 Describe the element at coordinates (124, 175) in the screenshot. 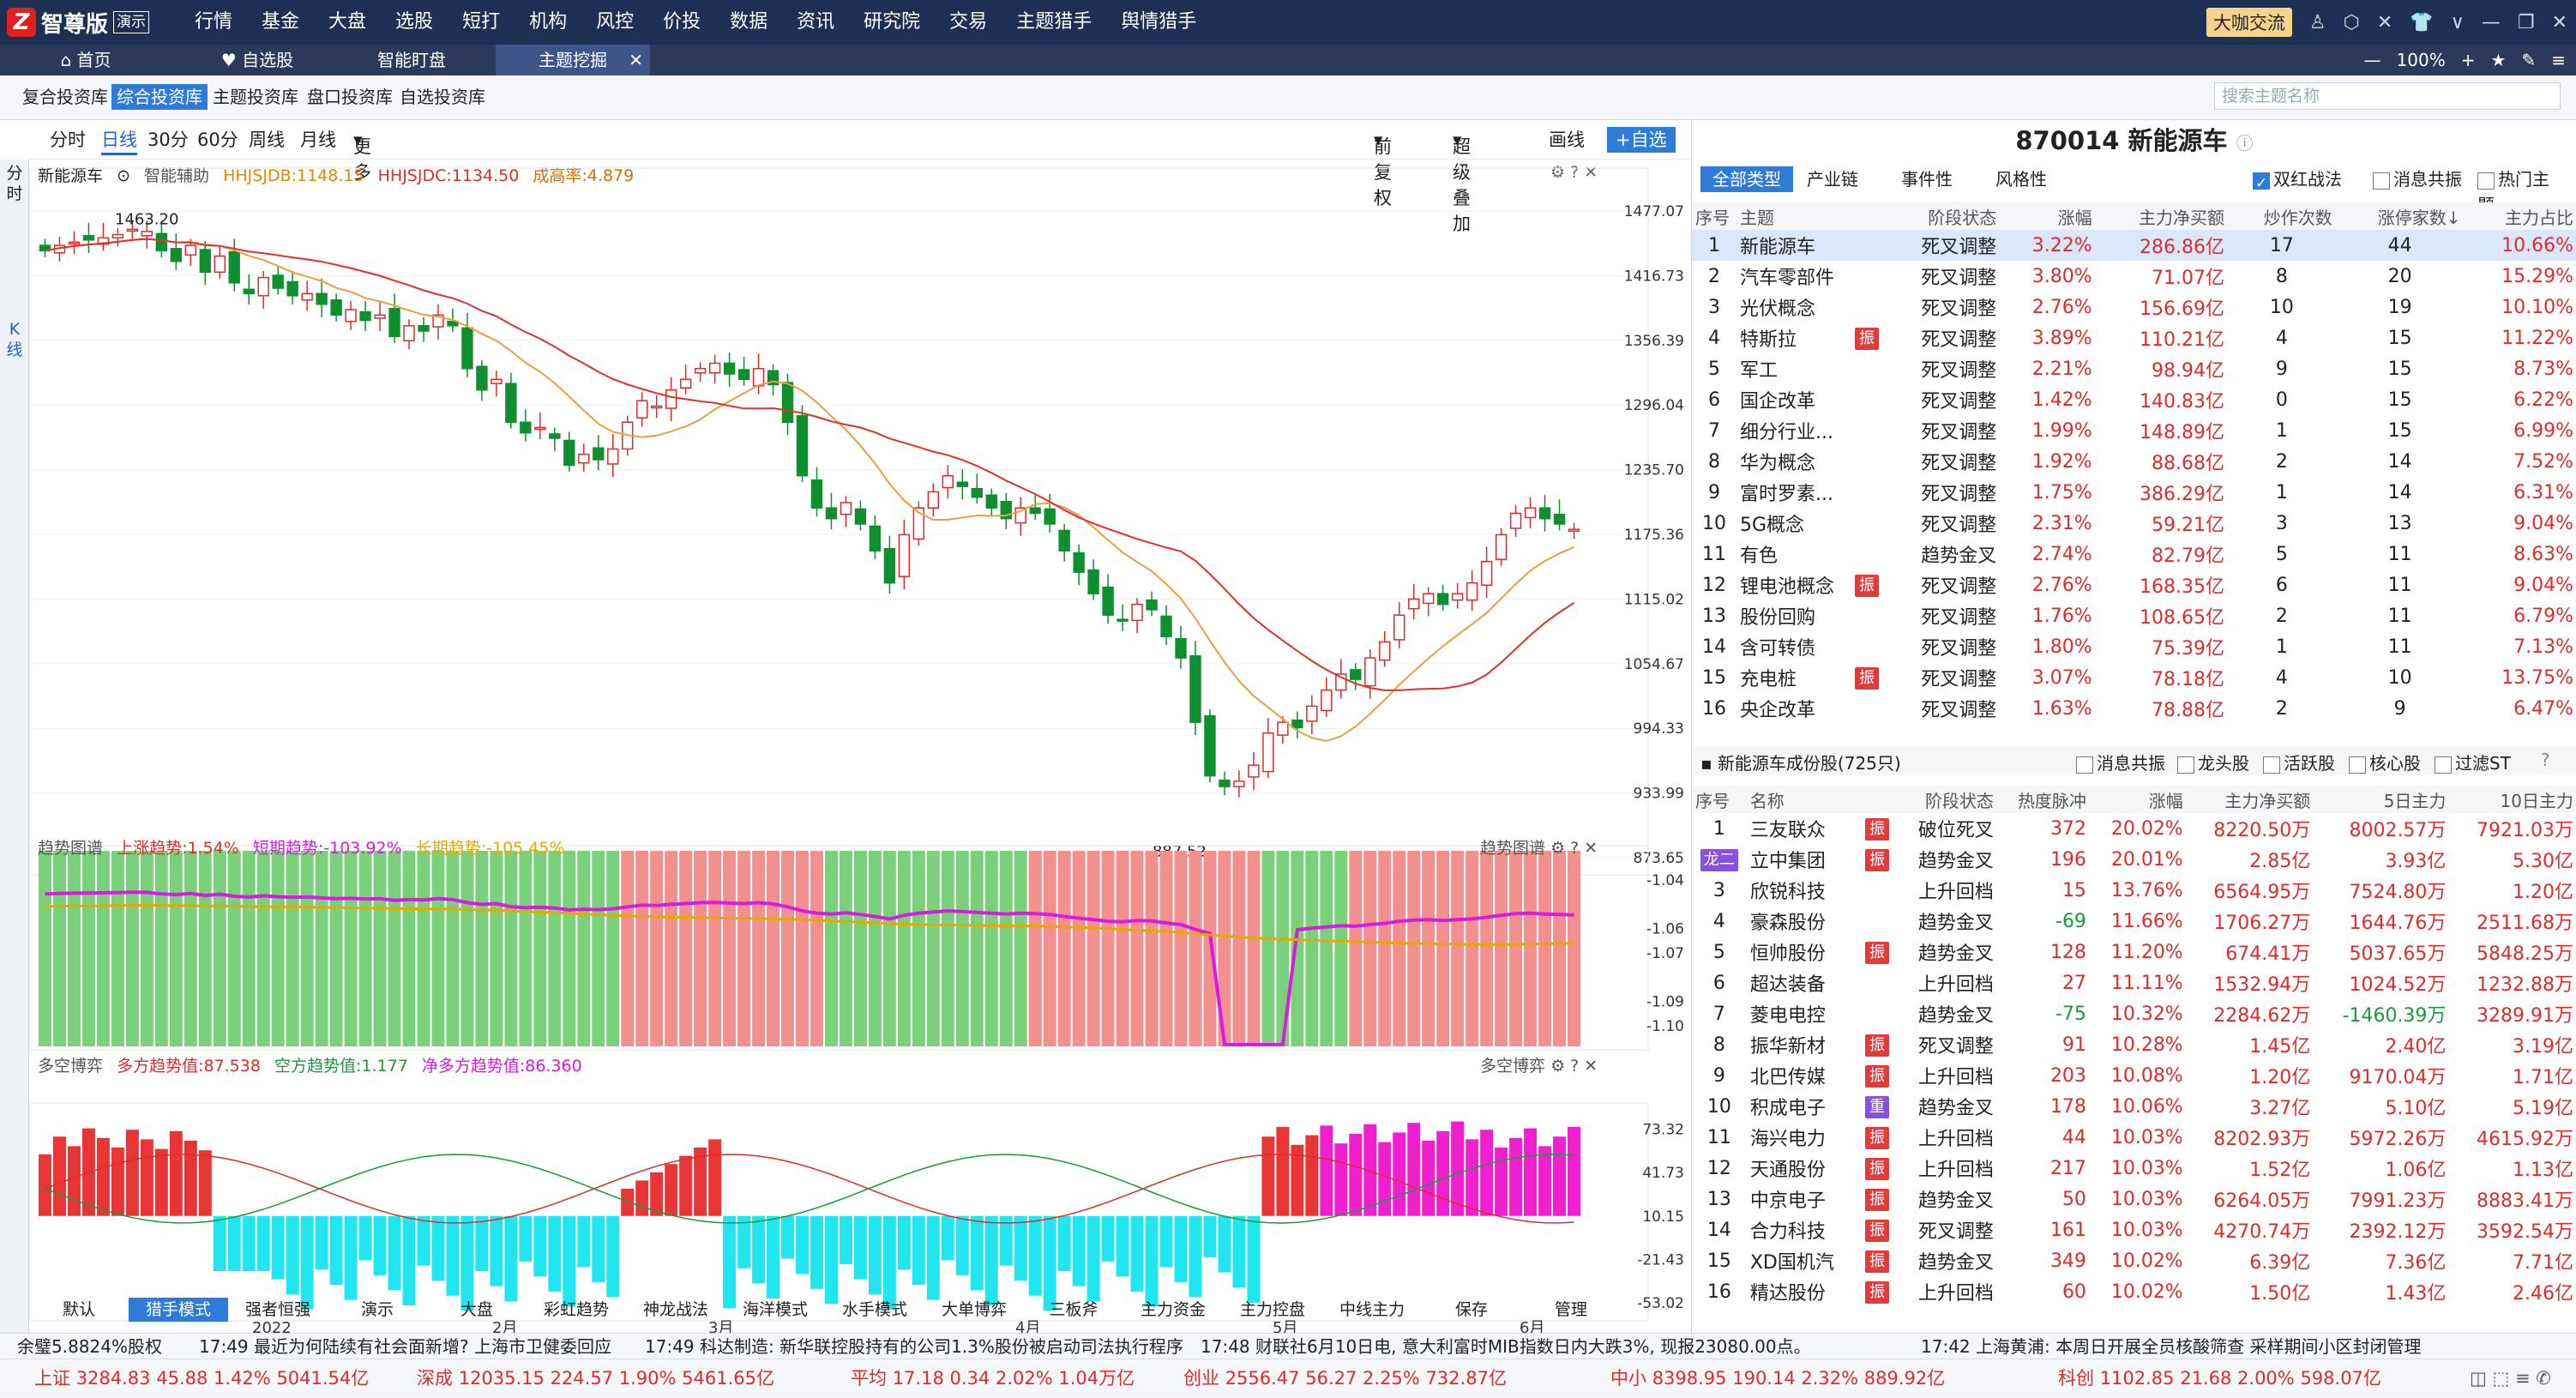

I see `kline-dropdown-icon: ⊙` at that location.